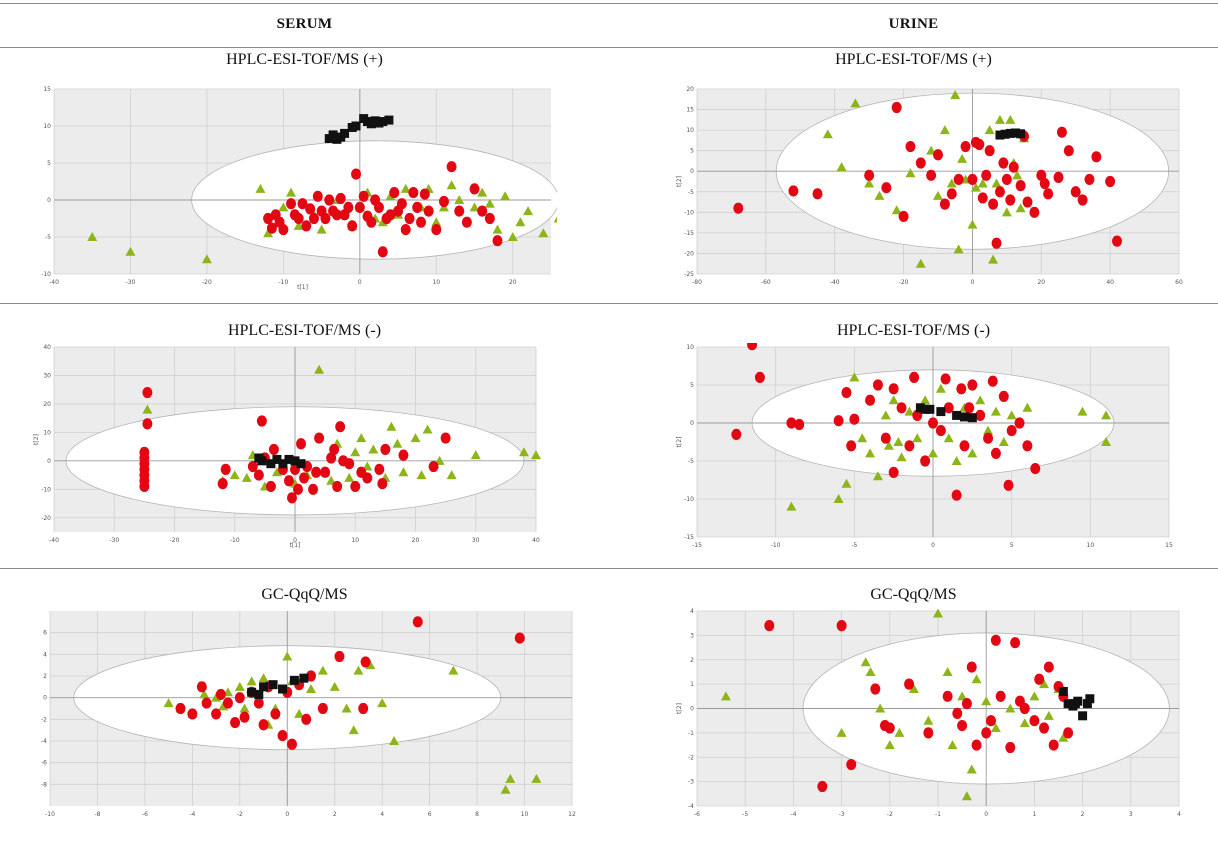 The image size is (1218, 847). Describe the element at coordinates (131, 282) in the screenshot. I see `x-tick-label: -30` at that location.